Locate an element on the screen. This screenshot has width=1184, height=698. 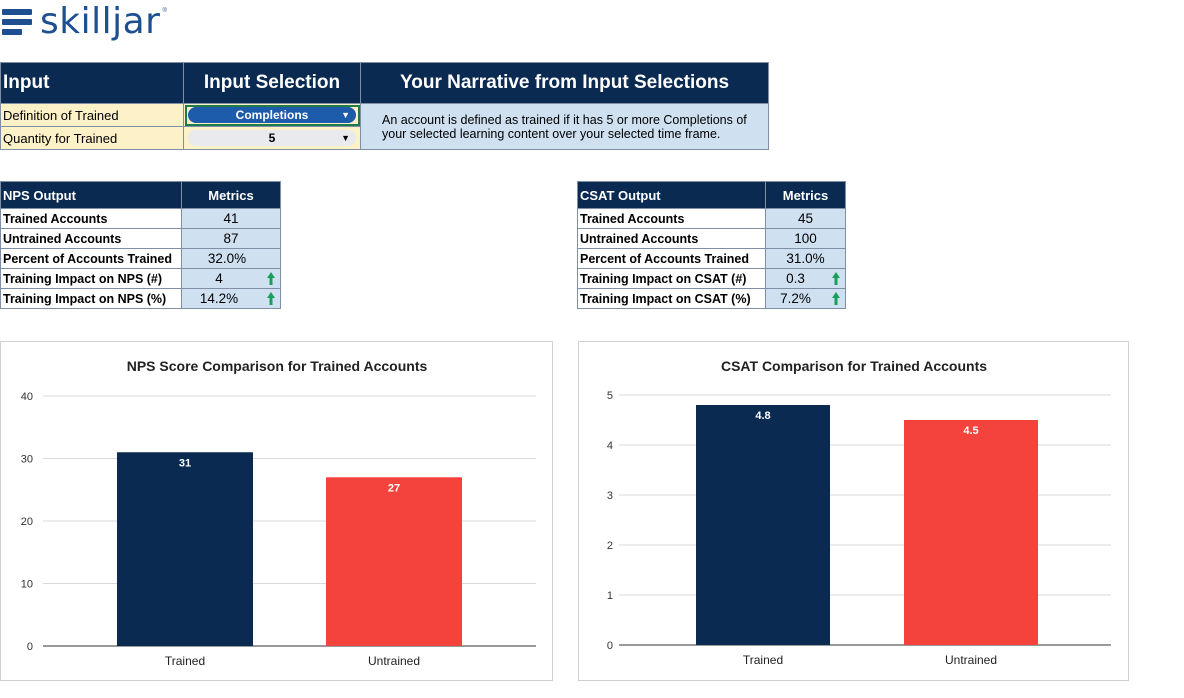
definition-of-trained-dropdown: Completions ▼ is located at coordinates (272, 115).